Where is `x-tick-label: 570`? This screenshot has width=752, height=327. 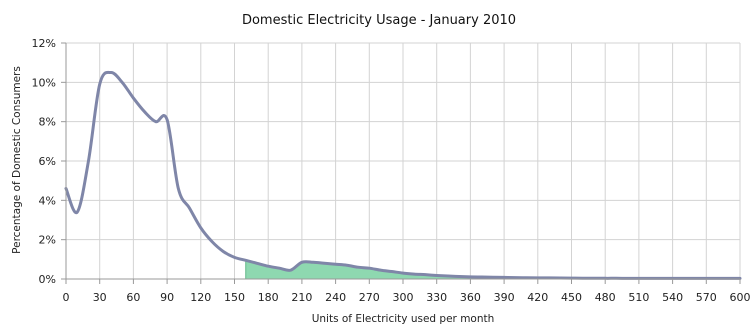
x-tick-label: 570 is located at coordinates (706, 297).